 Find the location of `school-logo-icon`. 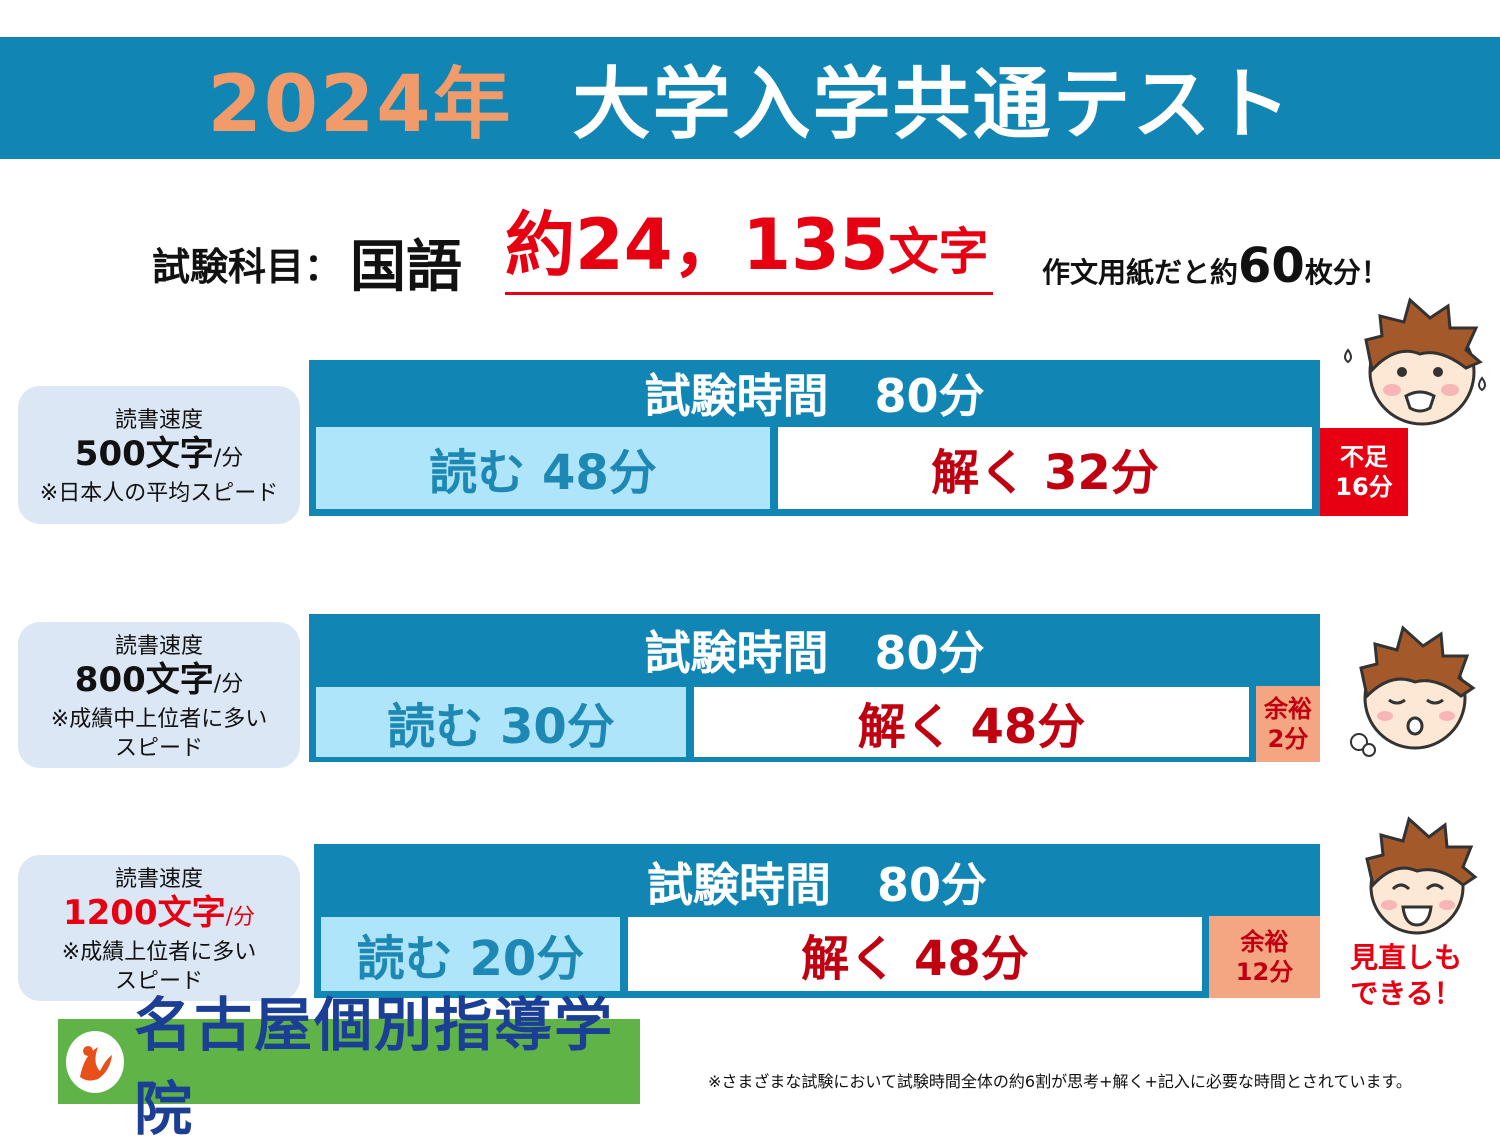

school-logo-icon is located at coordinates (95, 1061).